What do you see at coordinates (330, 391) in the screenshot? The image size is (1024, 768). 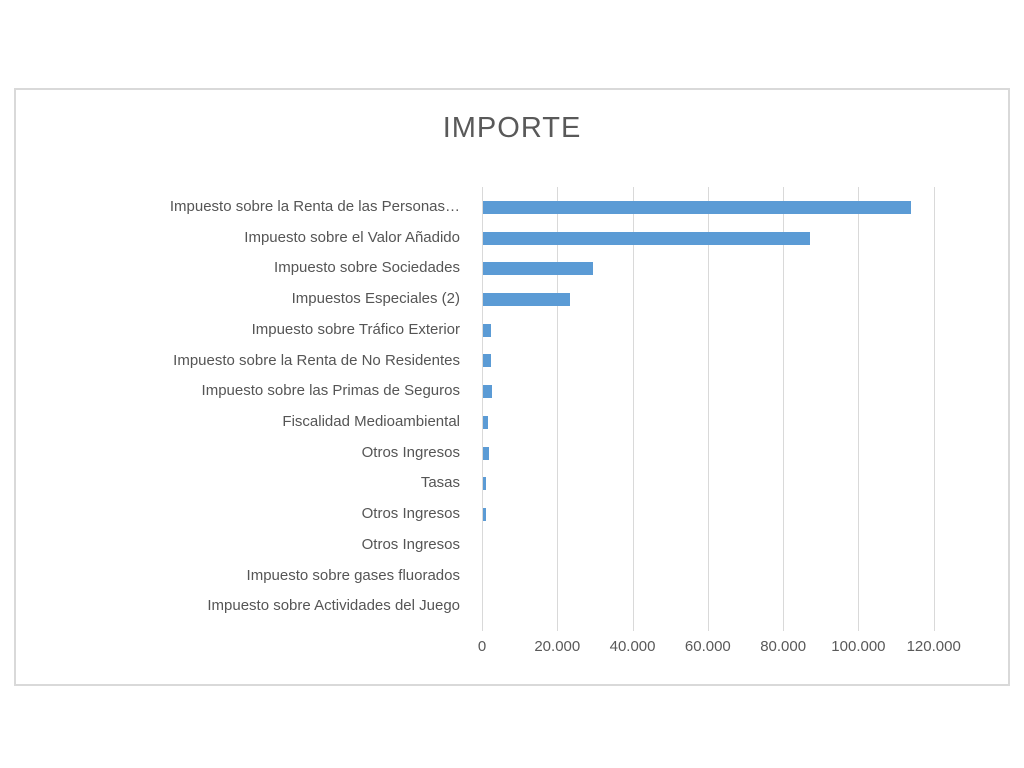 I see `category-label: Impuesto sobre las Primas de Seguros` at bounding box center [330, 391].